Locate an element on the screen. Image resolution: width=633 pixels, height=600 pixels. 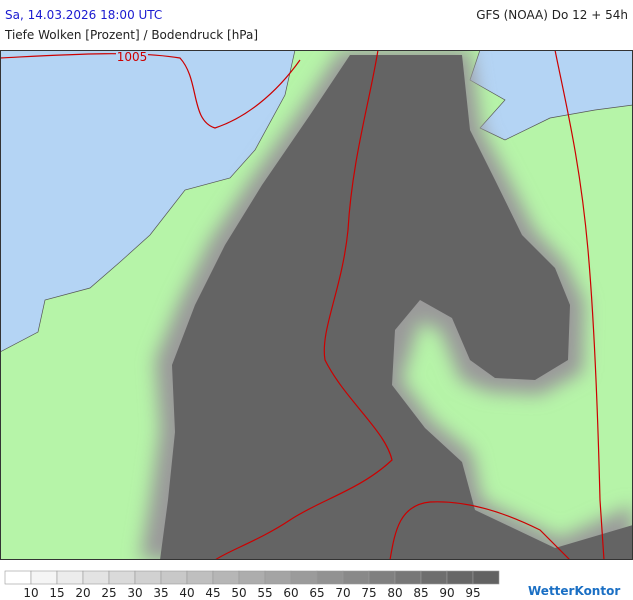
model: GFS (NOAA) Do 12 + 54h is located at coordinates (552, 15).